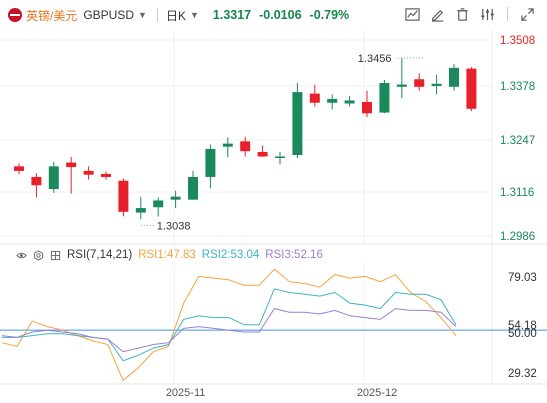 This screenshot has height=403, width=547. What do you see at coordinates (15, 15) in the screenshot?
I see `flag-icon` at bounding box center [15, 15].